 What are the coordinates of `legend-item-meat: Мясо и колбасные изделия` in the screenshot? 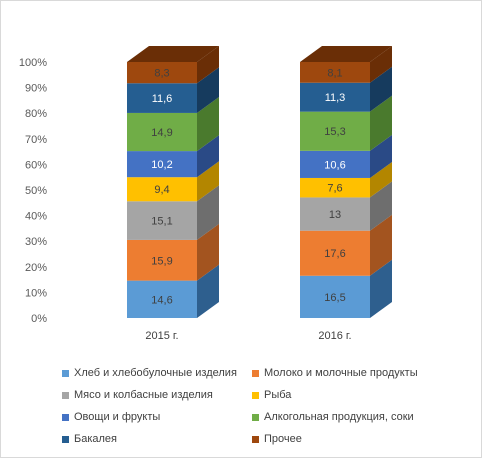 It's located at (157, 395).